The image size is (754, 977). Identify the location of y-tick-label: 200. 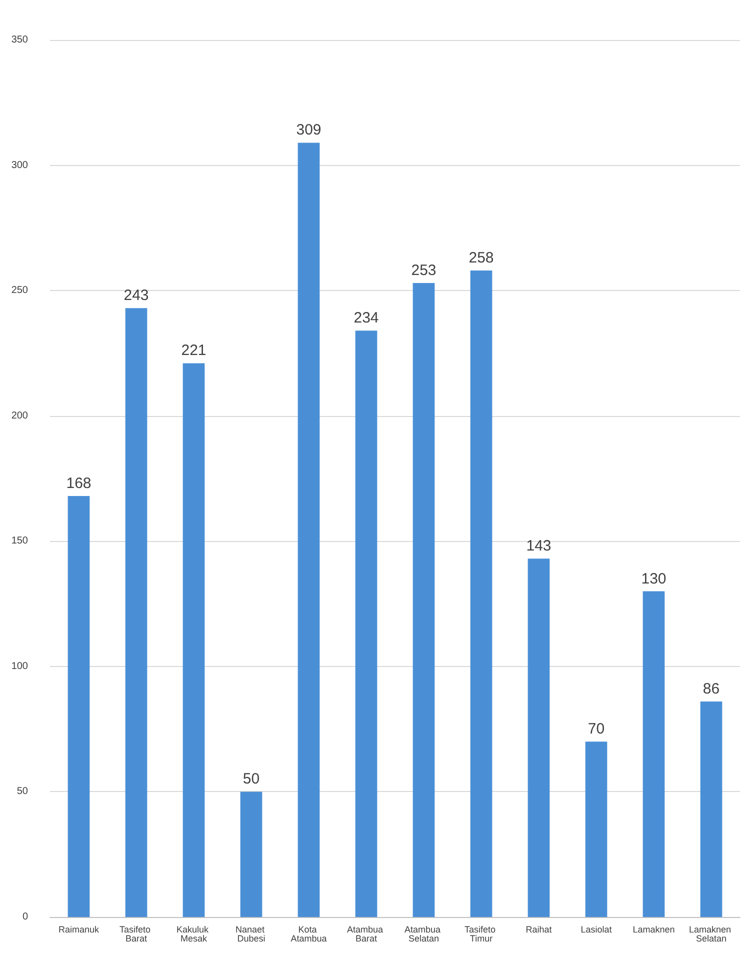
(19, 416).